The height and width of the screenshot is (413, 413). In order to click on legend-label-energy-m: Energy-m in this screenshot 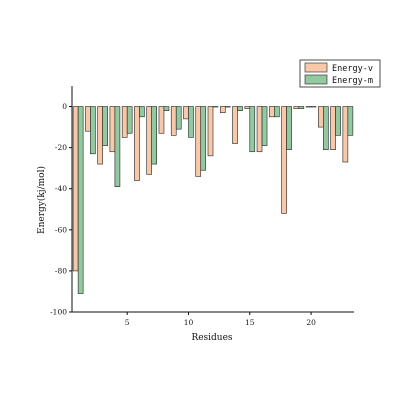, I will do `click(352, 81)`.